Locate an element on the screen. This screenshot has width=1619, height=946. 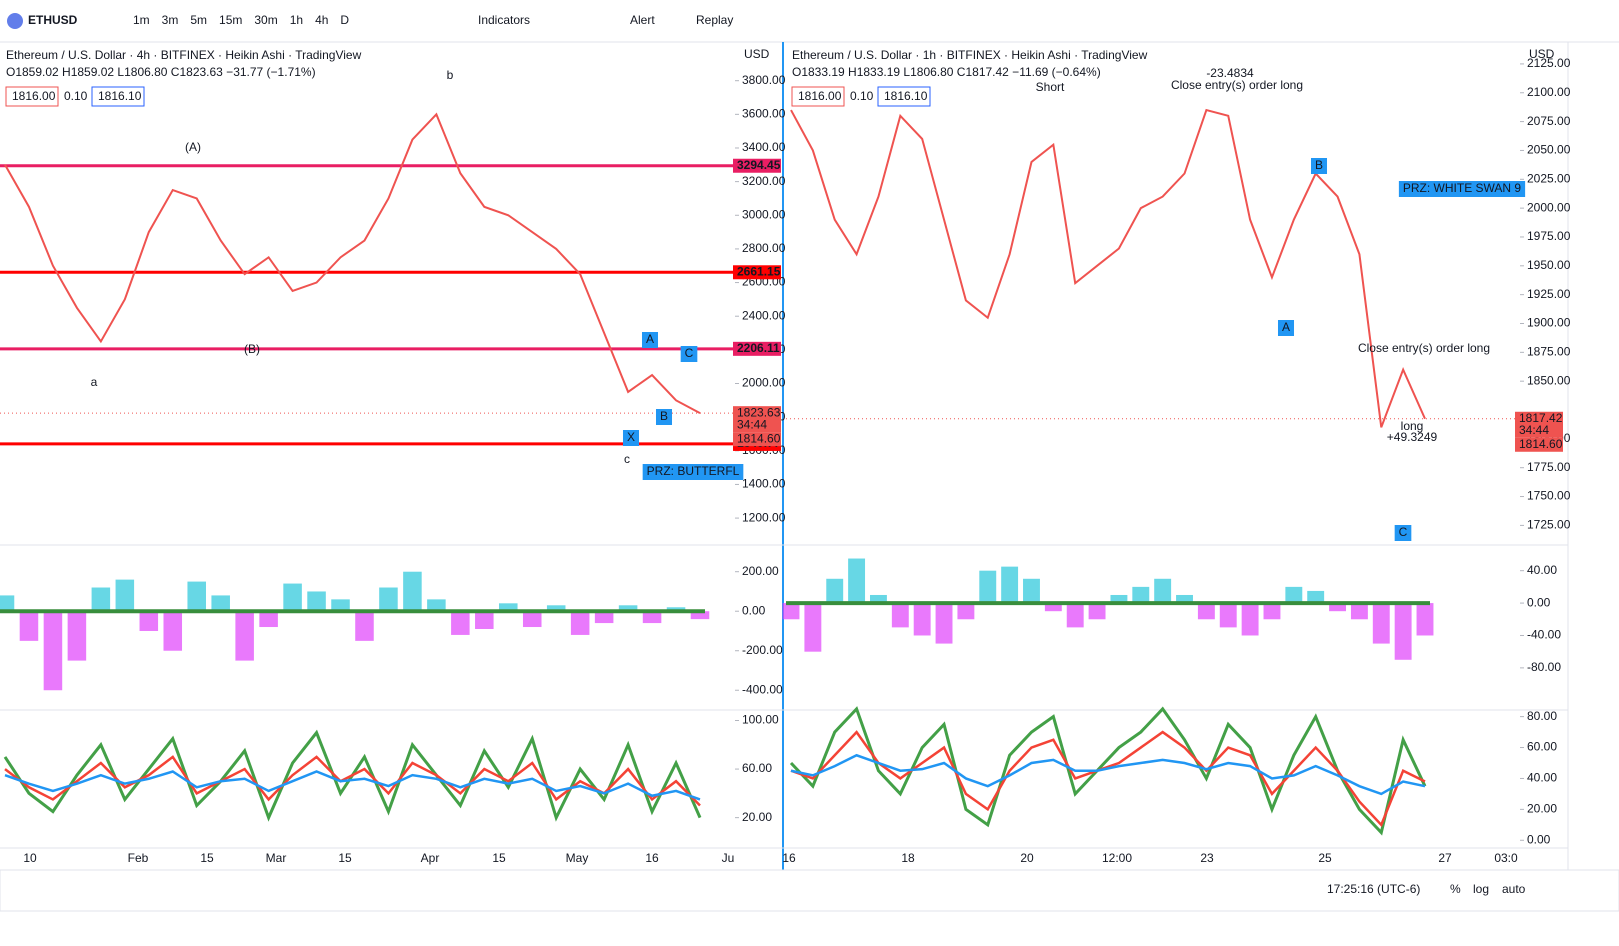
interval-button: 3m is located at coordinates (170, 20).